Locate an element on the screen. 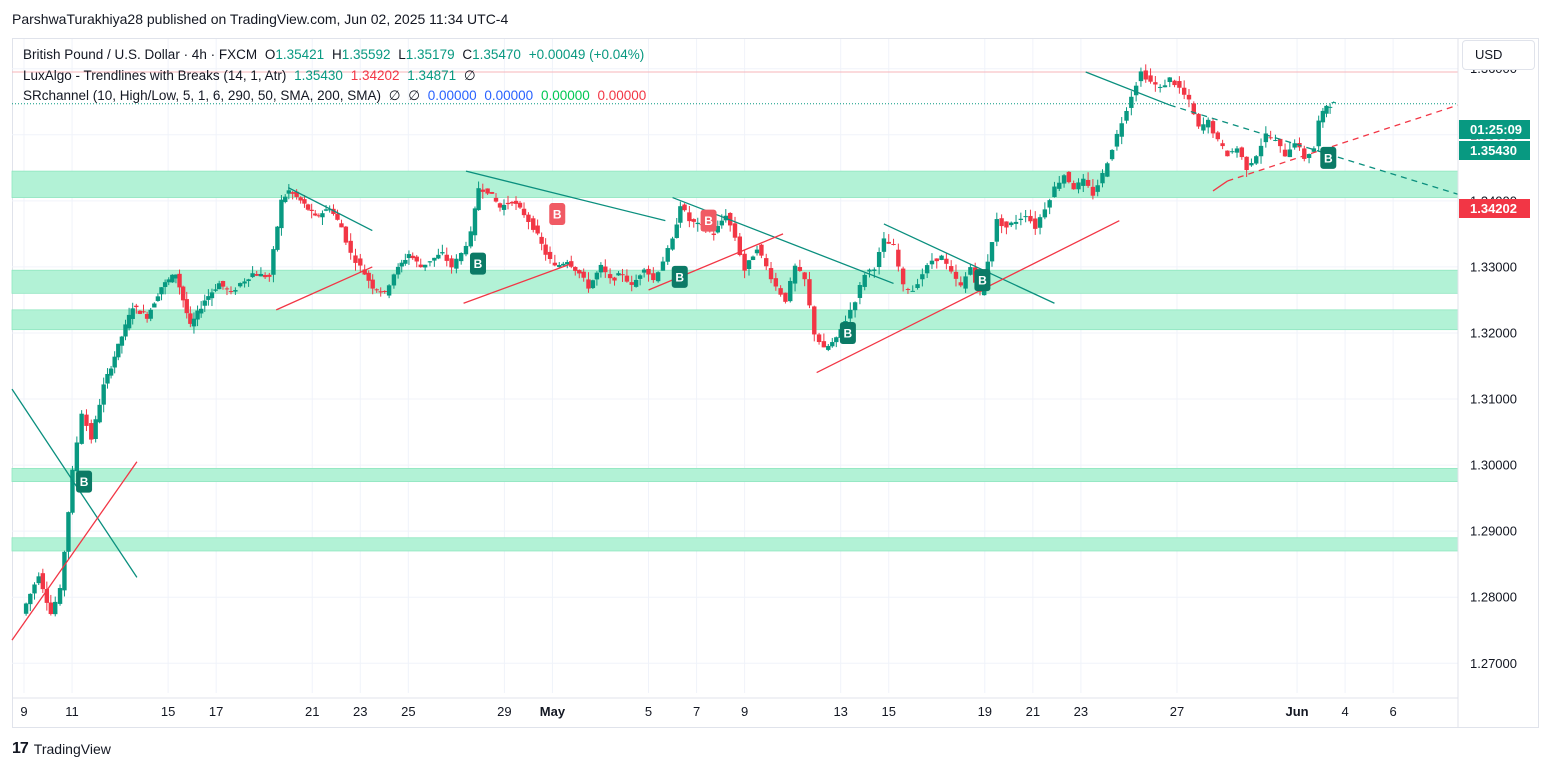  indicator-2-empty-1: ∅ is located at coordinates (394, 95).